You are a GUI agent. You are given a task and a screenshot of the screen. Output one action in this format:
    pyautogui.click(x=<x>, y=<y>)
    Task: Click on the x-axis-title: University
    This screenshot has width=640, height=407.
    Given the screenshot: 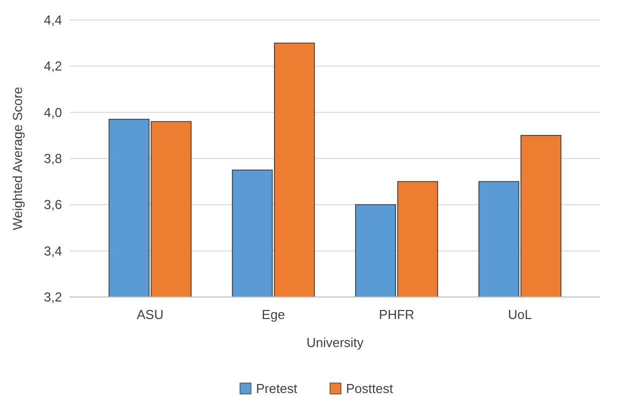 What is the action you would take?
    pyautogui.click(x=335, y=342)
    